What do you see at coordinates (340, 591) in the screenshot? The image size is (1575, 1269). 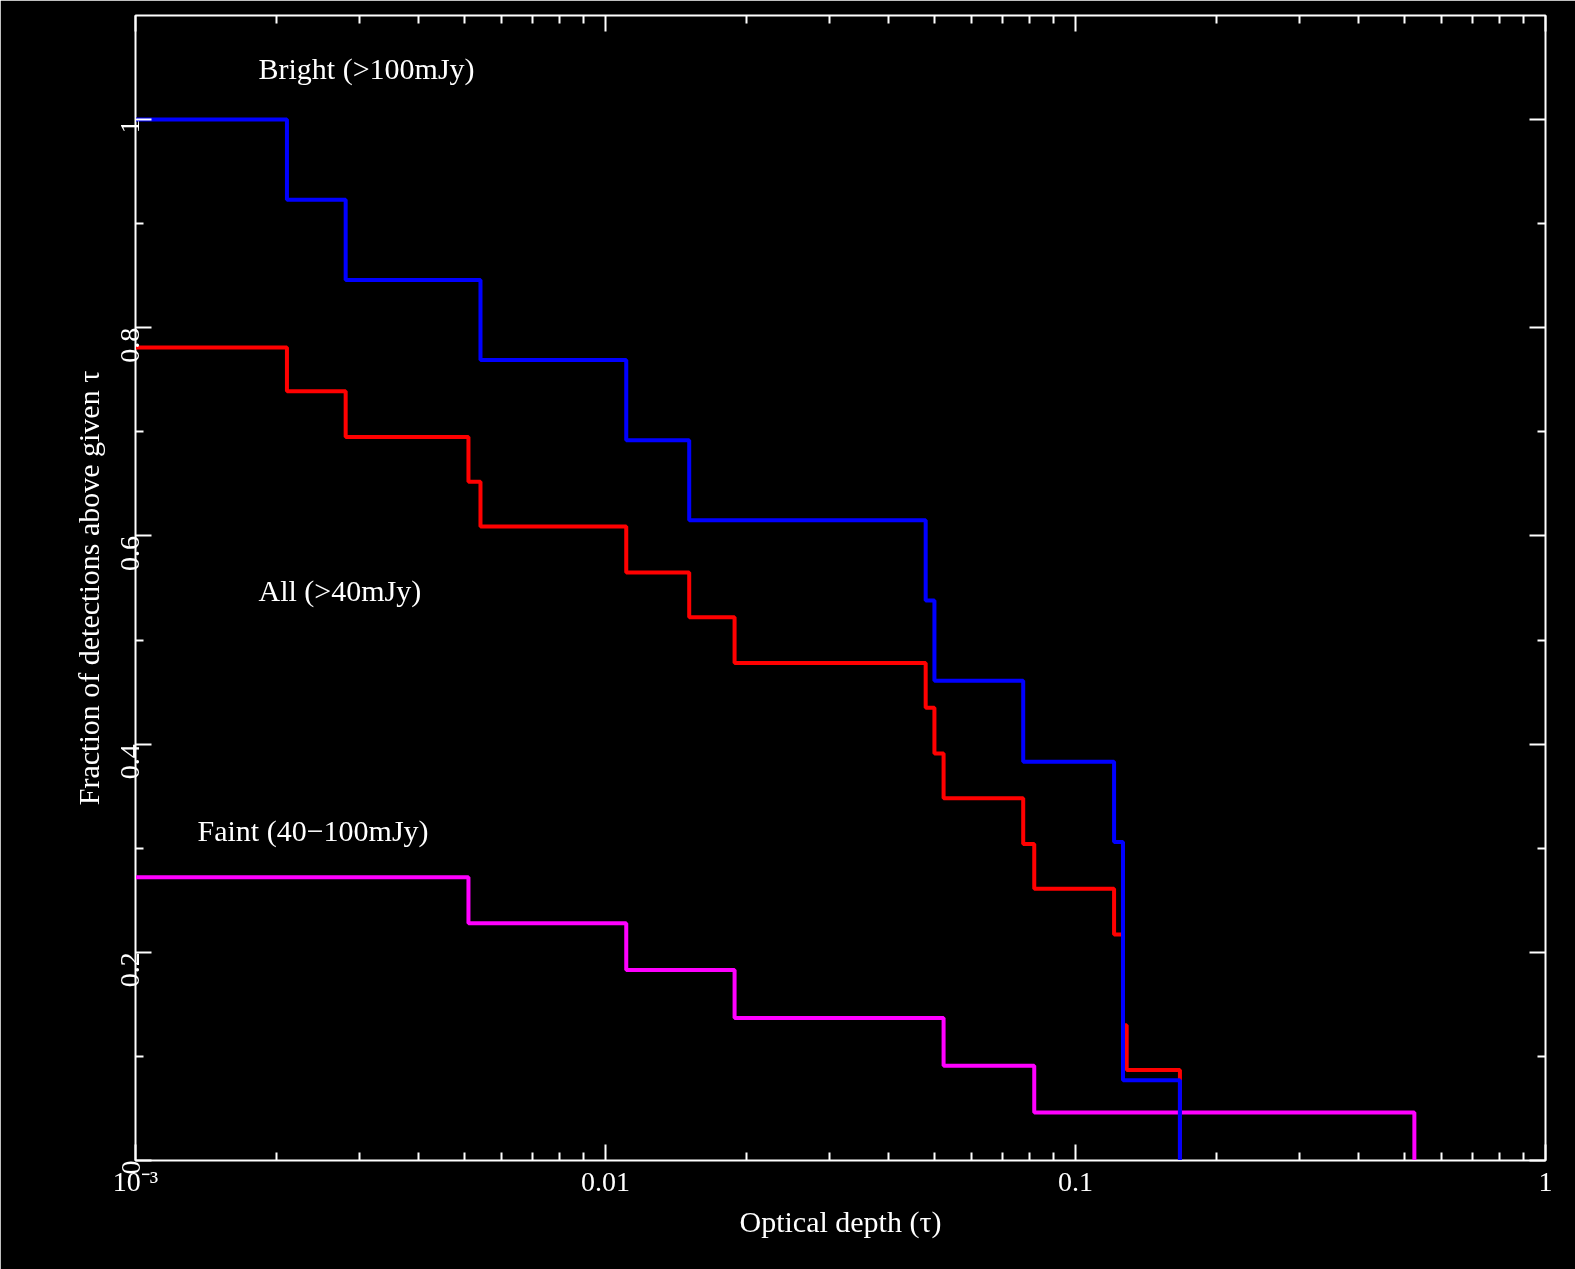 I see `text: All (>40mJy)` at bounding box center [340, 591].